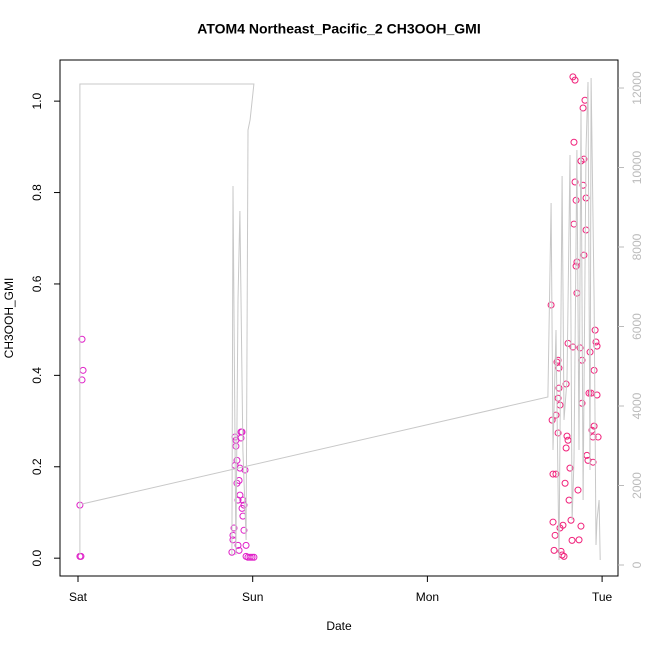 The width and height of the screenshot is (650, 650). Describe the element at coordinates (37, 375) in the screenshot. I see `y-tick-label: 0.4` at that location.